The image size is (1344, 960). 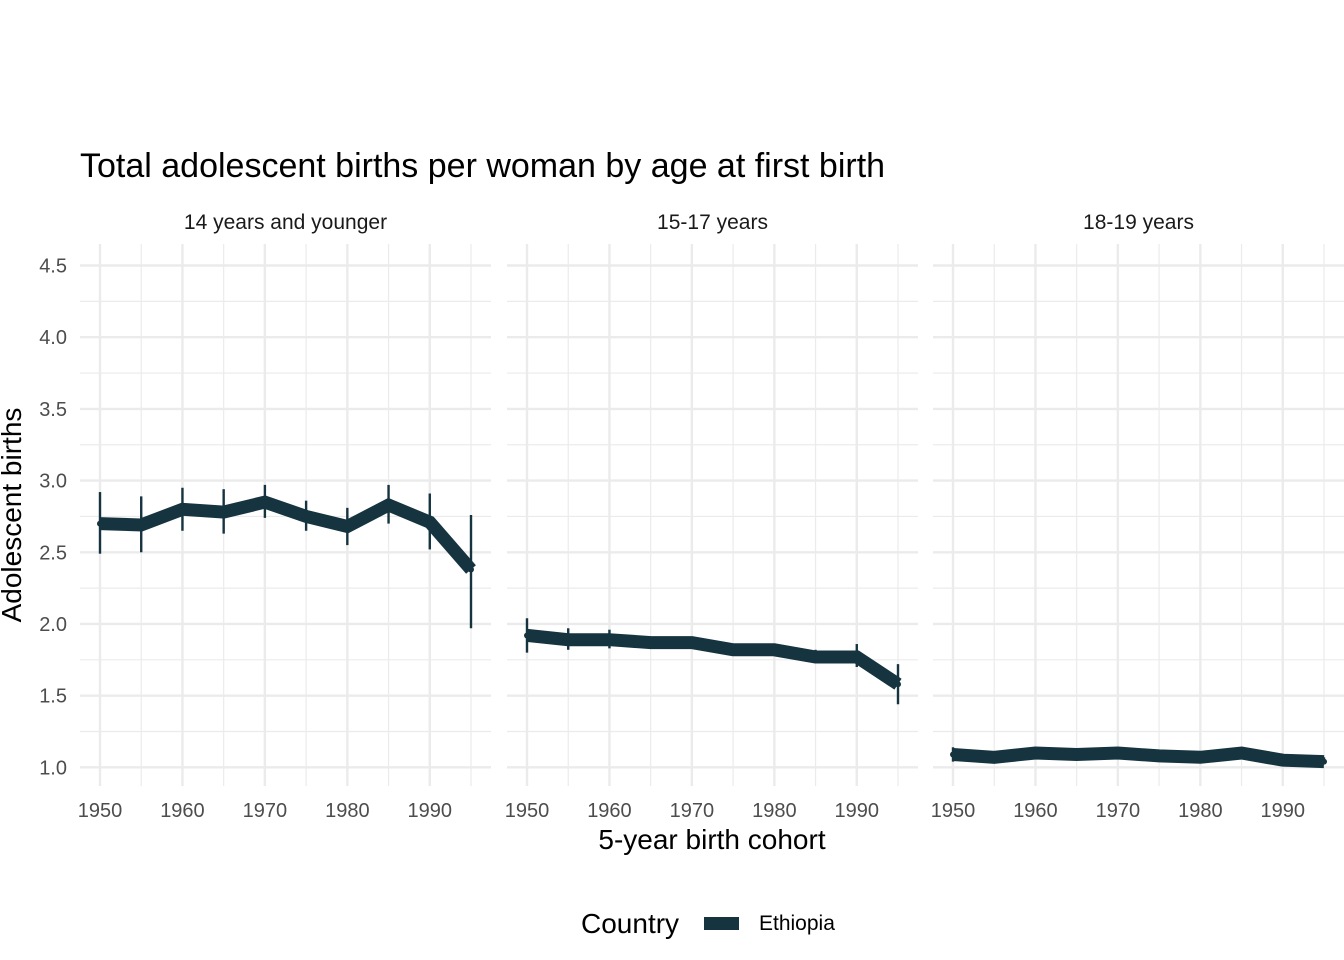 I want to click on y-tick-label: 4.5, so click(x=53, y=267).